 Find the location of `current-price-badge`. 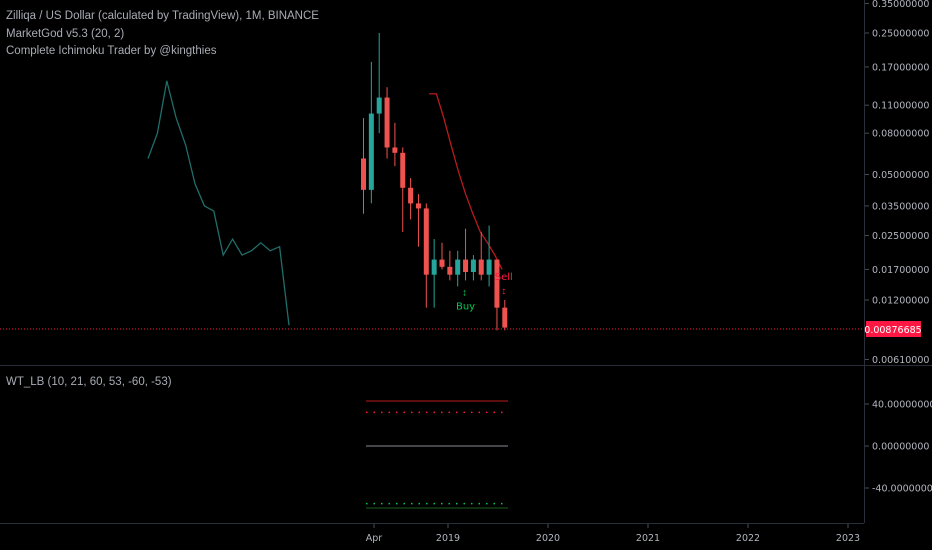

current-price-badge is located at coordinates (893, 329).